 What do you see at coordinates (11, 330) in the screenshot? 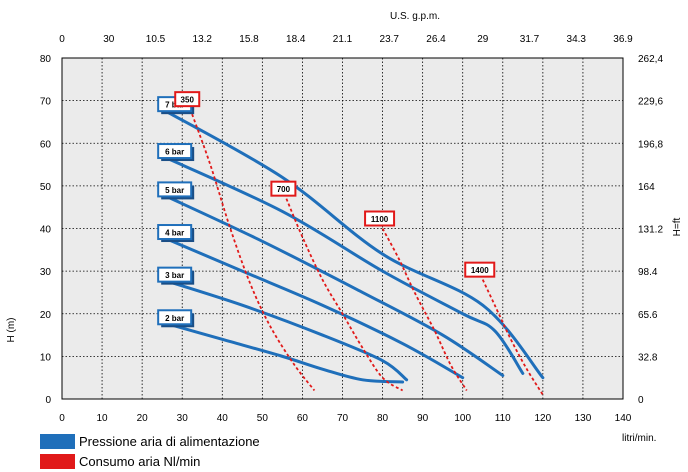
I see `left-axis-title: H (m)` at bounding box center [11, 330].